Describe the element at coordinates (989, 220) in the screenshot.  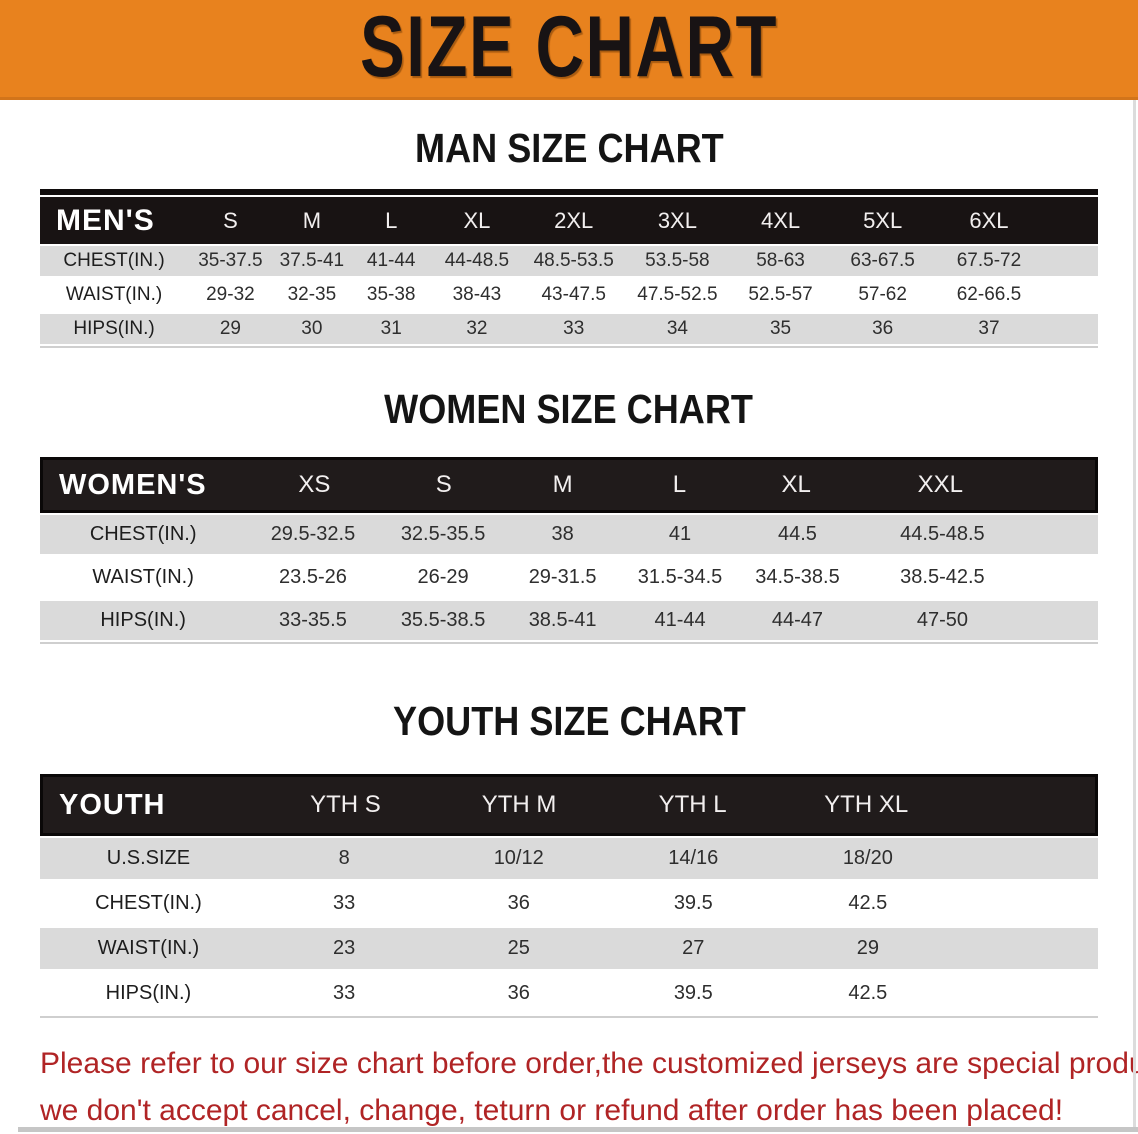
I see `men-cell: 6XL` at that location.